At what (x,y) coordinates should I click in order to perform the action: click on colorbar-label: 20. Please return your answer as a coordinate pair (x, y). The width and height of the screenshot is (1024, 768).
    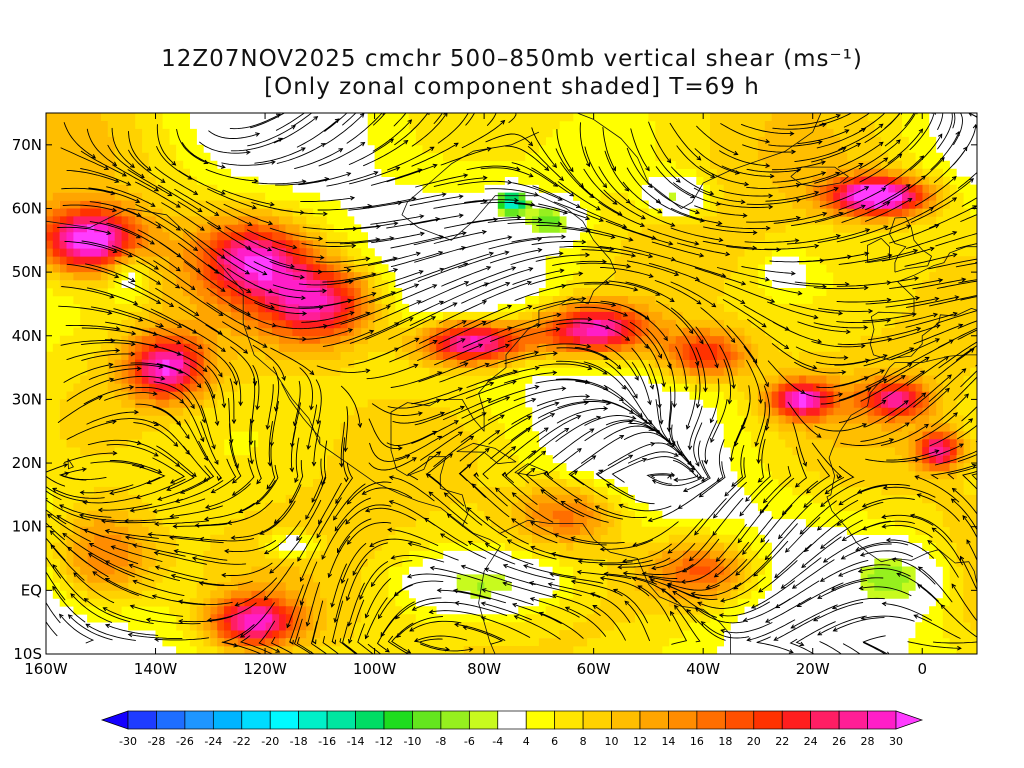
    Looking at the image, I should click on (754, 741).